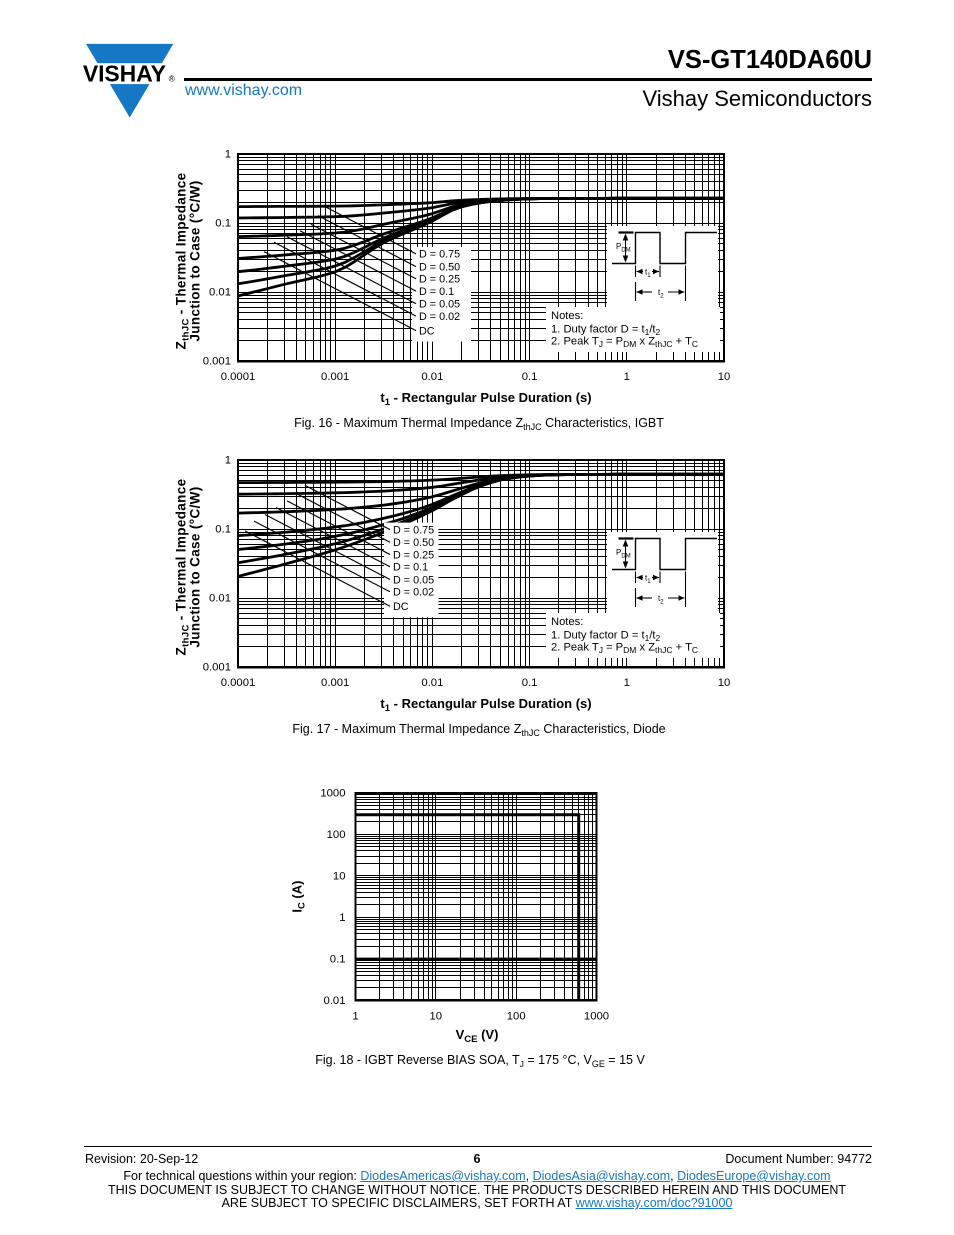 This screenshot has height=1235, width=954. What do you see at coordinates (124, 74) in the screenshot?
I see `svg-text: VISHAY` at bounding box center [124, 74].